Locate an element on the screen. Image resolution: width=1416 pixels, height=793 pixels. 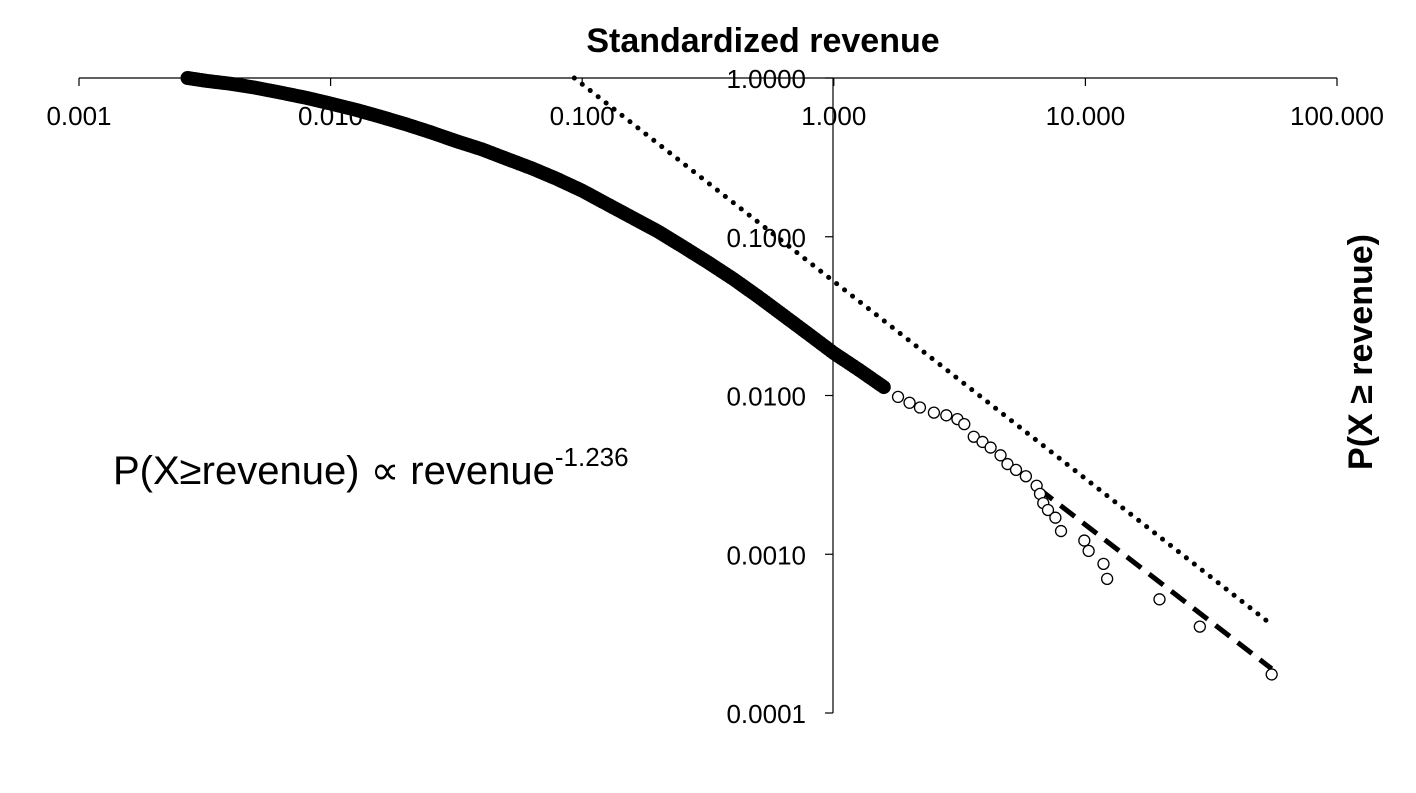
annotation-exponent: -1.236 is located at coordinates (592, 457).